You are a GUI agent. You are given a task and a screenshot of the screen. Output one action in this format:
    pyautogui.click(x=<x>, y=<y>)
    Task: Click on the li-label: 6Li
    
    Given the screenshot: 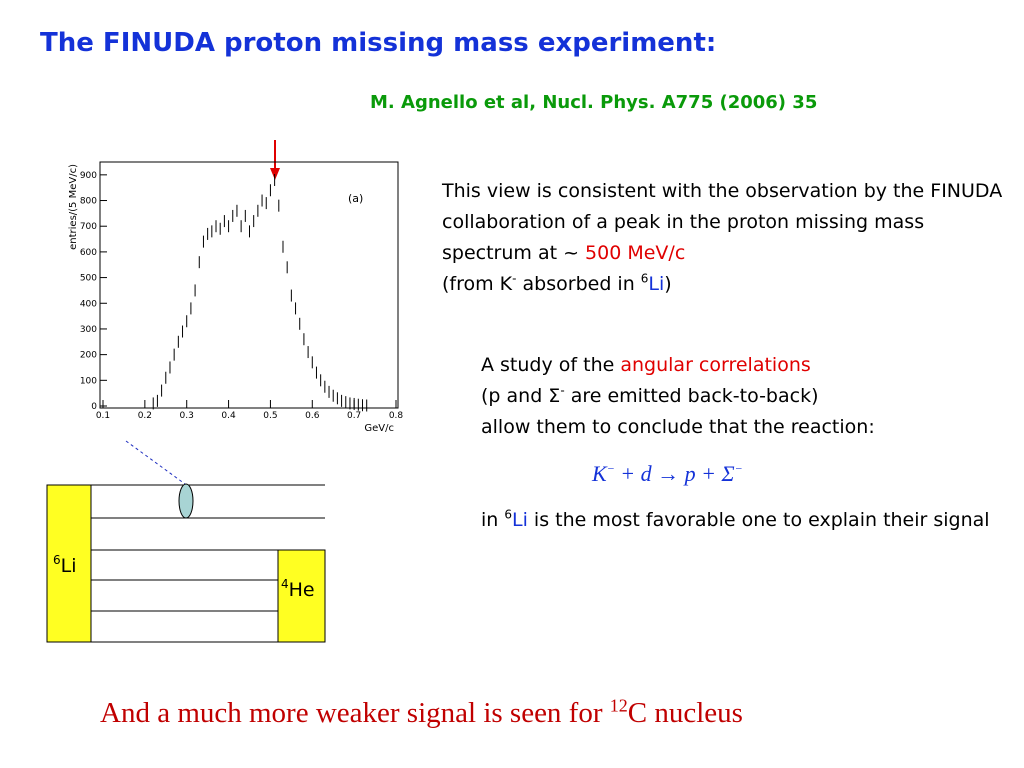 What is the action you would take?
    pyautogui.click(x=65, y=565)
    